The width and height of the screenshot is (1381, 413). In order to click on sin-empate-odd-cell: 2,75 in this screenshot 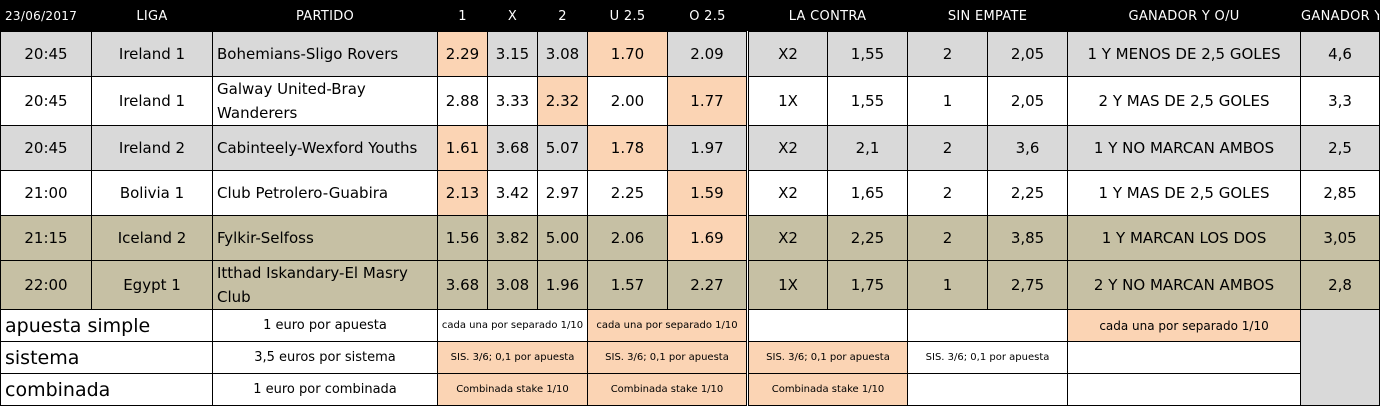, I will do `click(1028, 285)`.